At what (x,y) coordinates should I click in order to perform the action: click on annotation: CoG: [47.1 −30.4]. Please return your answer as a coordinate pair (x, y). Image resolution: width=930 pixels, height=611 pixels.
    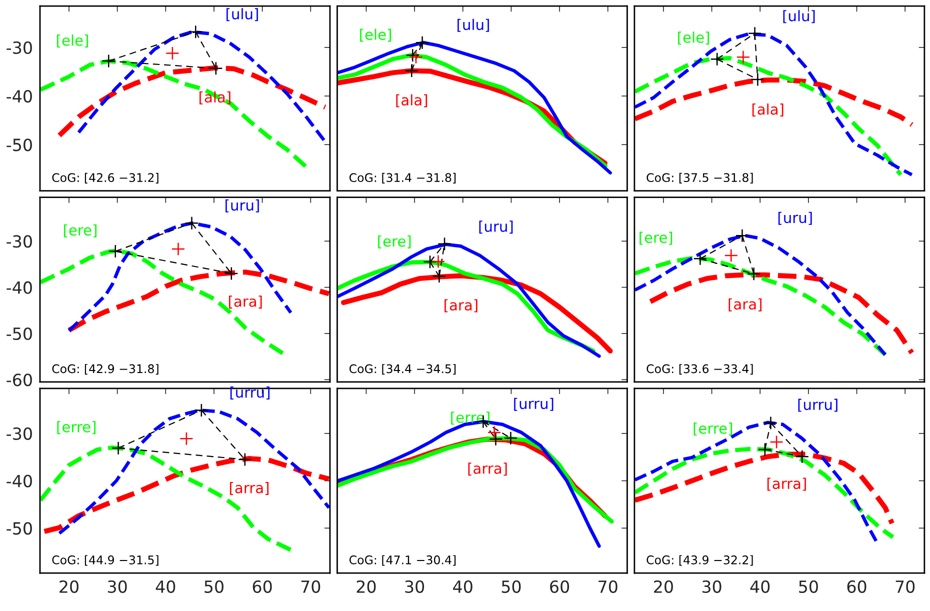
    Looking at the image, I should click on (402, 560).